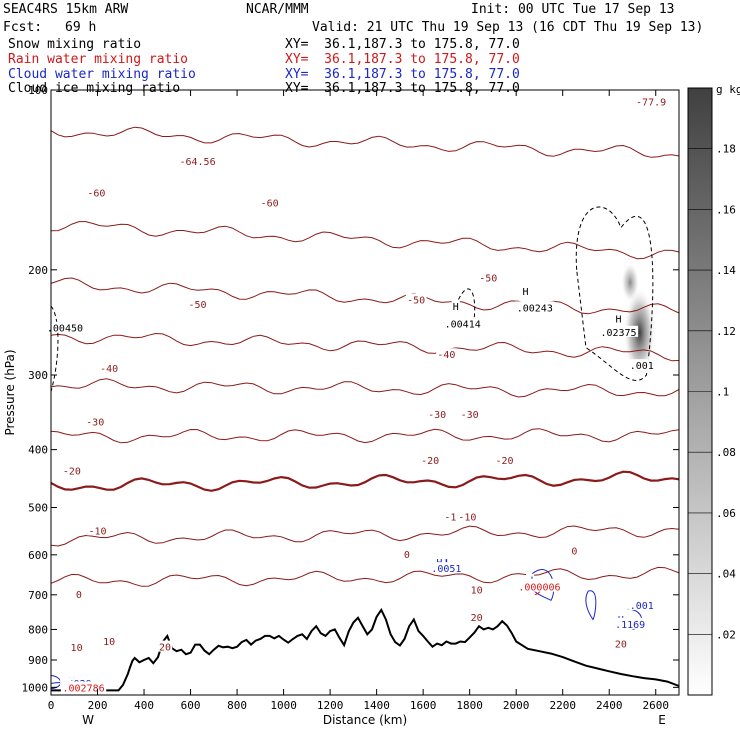  Describe the element at coordinates (38, 450) in the screenshot. I see `y-tick-label: 400` at that location.